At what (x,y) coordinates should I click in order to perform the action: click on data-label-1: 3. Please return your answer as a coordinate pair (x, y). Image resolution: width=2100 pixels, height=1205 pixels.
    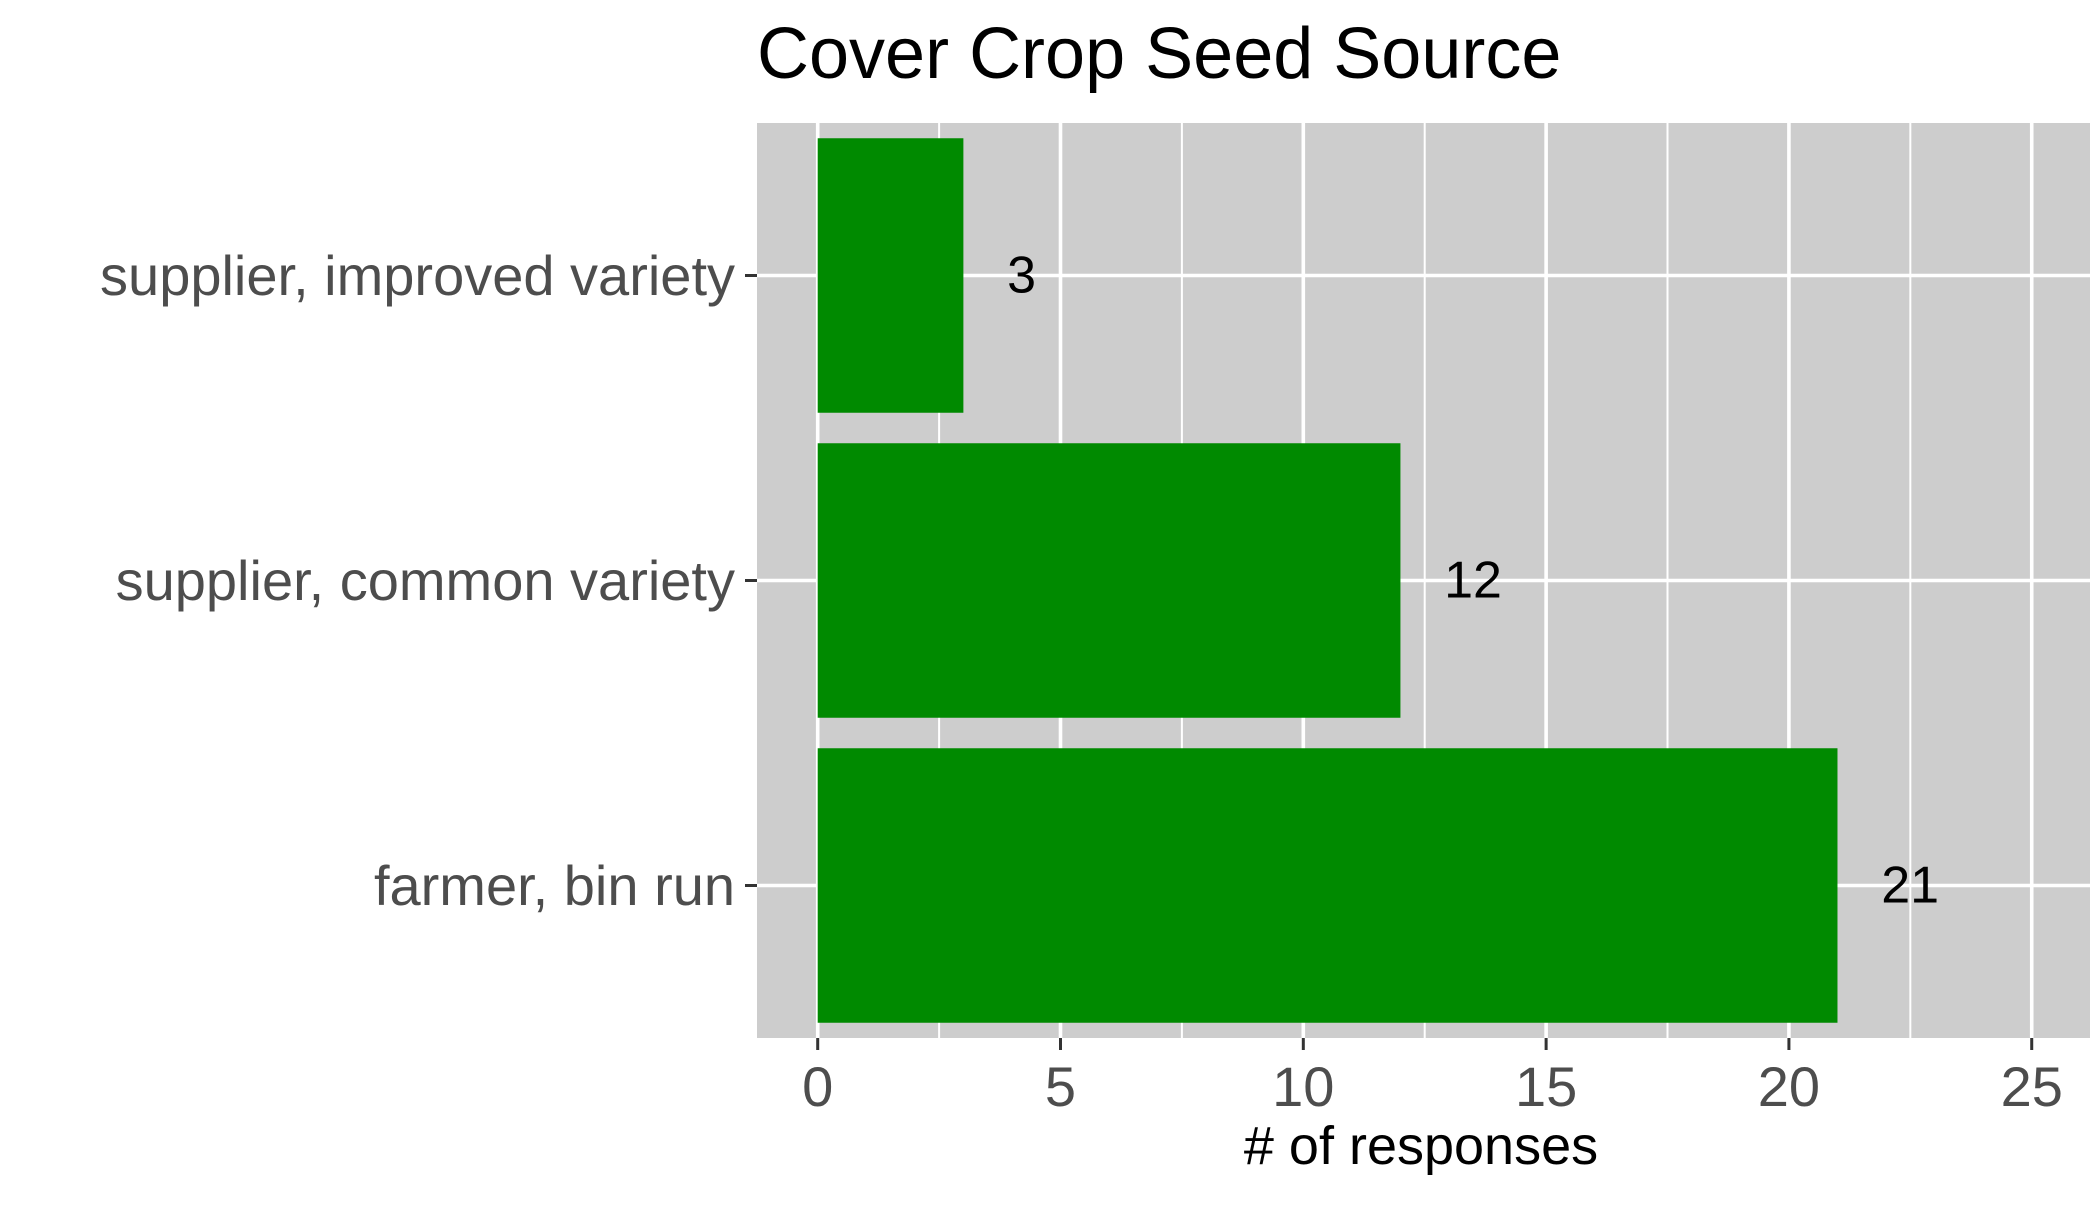
    Looking at the image, I should click on (1021, 276).